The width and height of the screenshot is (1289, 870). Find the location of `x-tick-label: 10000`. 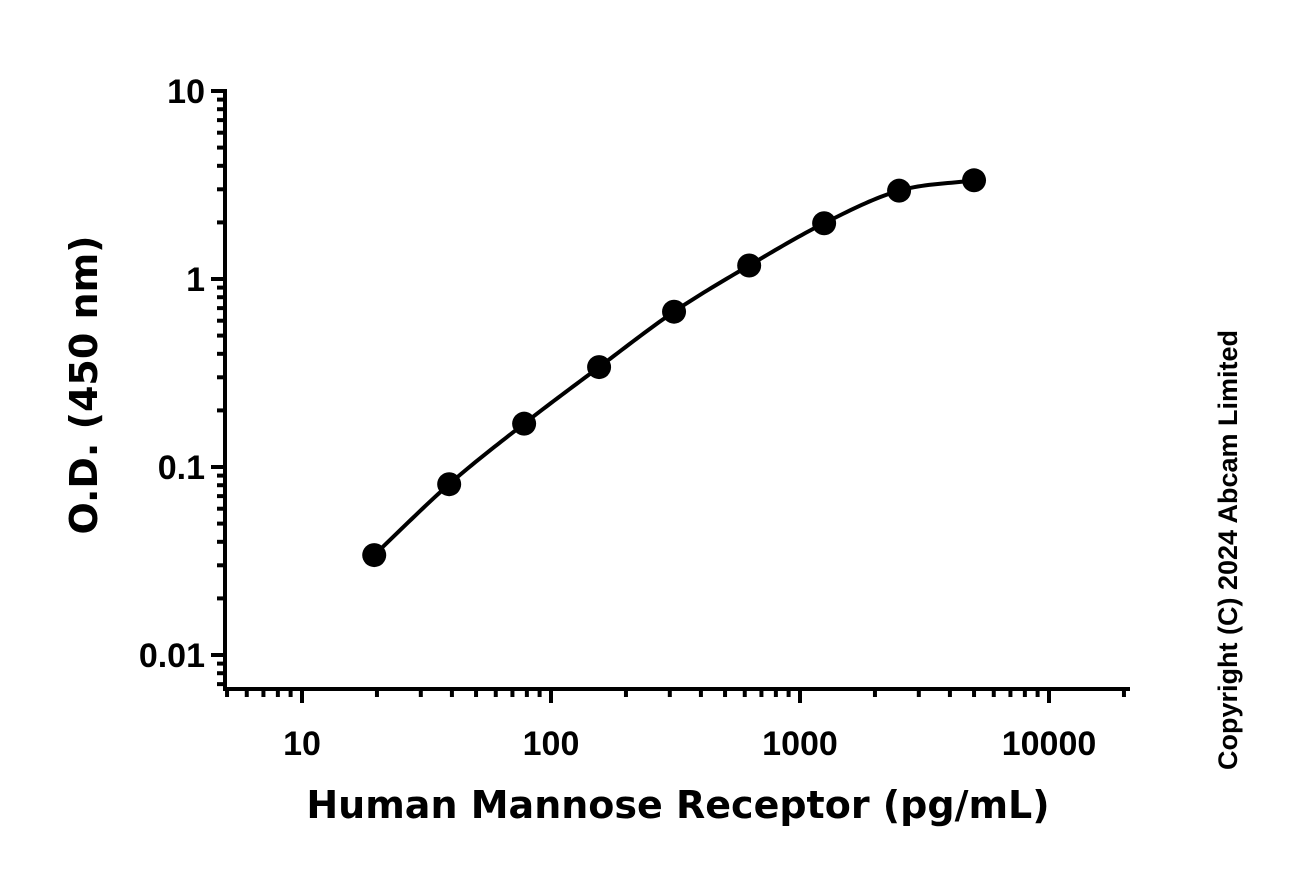

x-tick-label: 10000 is located at coordinates (1049, 744).